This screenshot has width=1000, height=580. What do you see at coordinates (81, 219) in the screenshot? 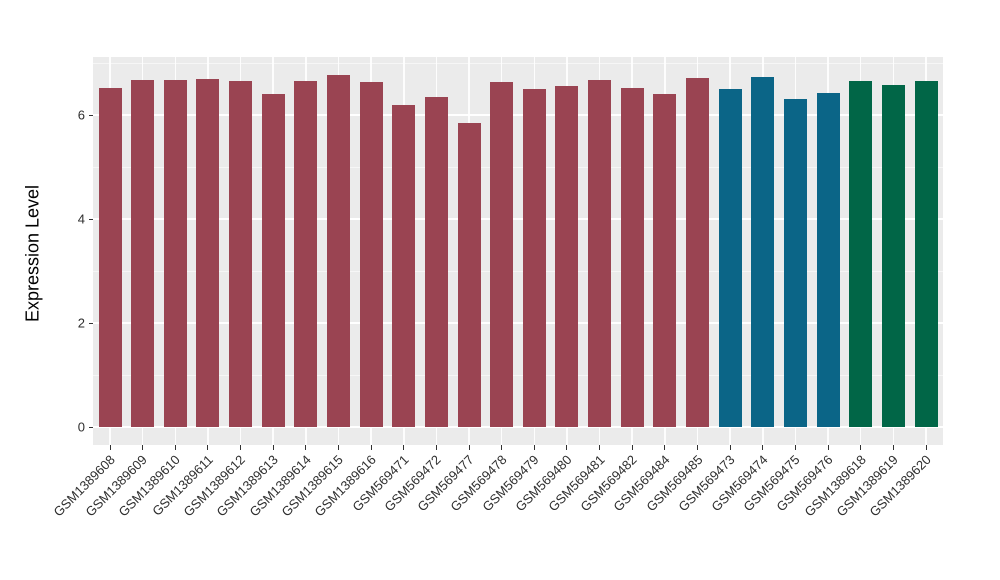
I see `y-tick-label: 4` at bounding box center [81, 219].